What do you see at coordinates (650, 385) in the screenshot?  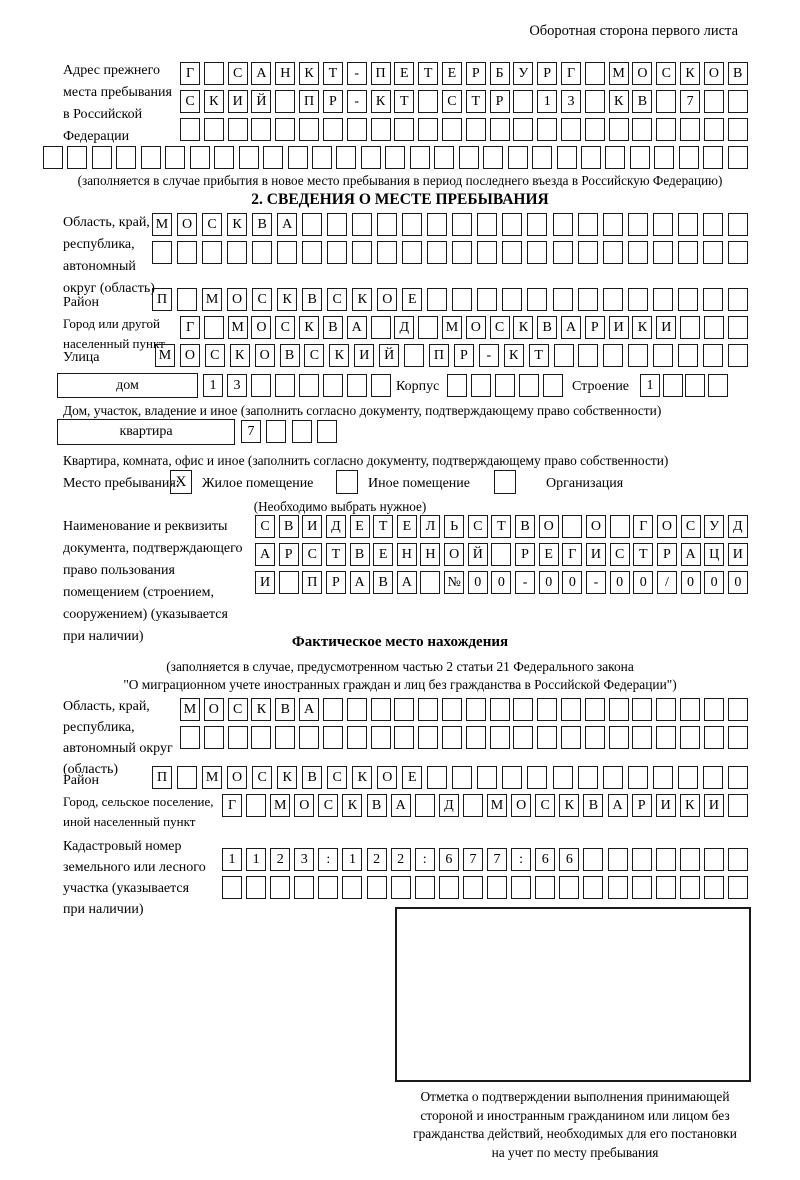 I see `grid-cell: 1` at bounding box center [650, 385].